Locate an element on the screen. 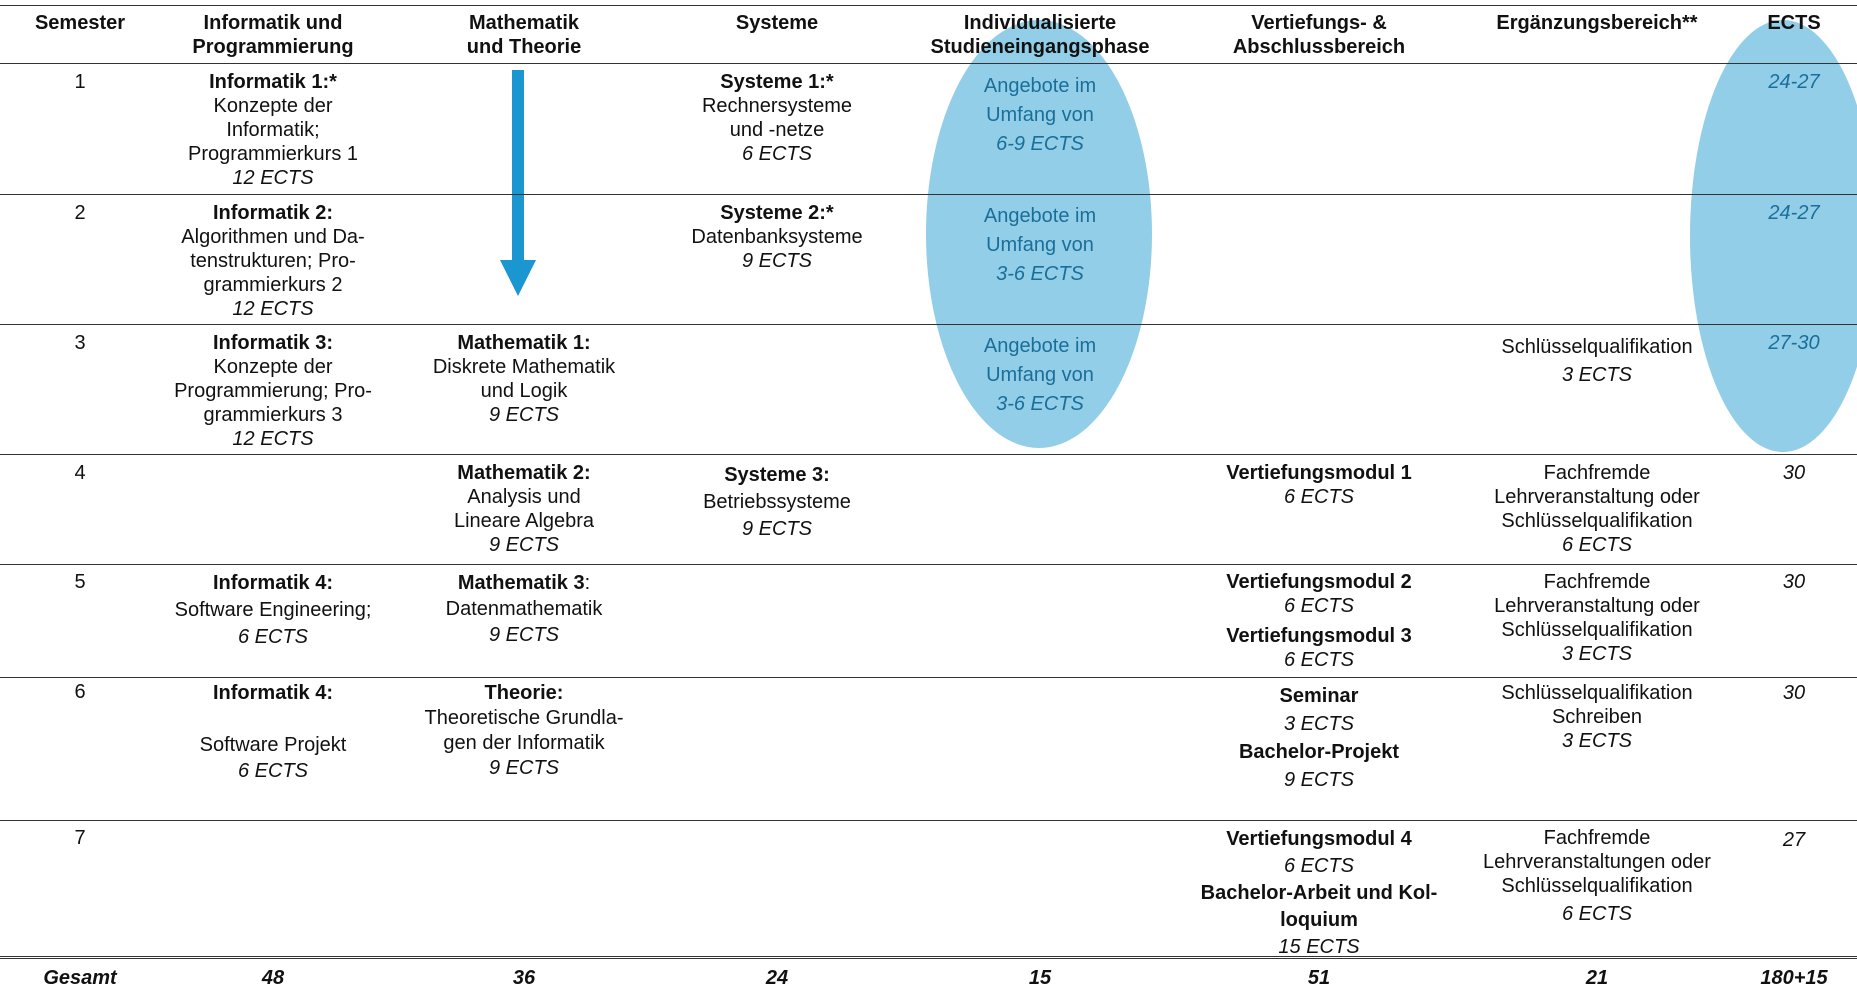  header-ects: ECTS is located at coordinates (1794, 23).